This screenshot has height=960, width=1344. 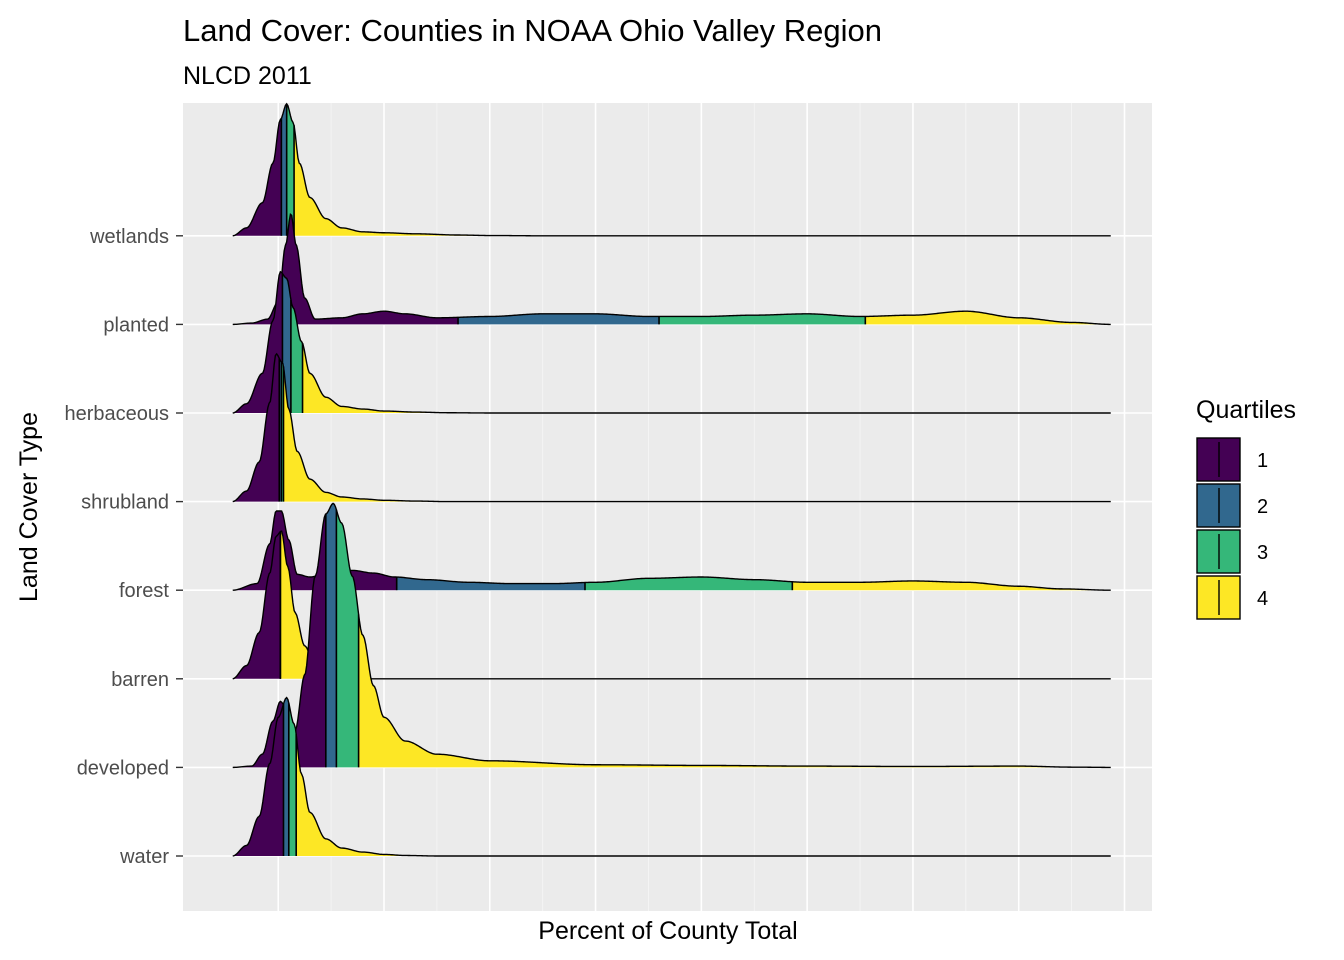 I want to click on legend-label: 3, so click(x=1262, y=553).